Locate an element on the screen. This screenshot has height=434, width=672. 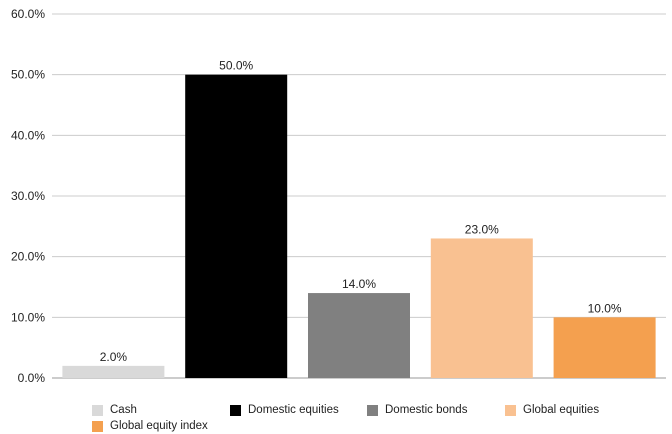
data-label: 2.0% is located at coordinates (114, 357).